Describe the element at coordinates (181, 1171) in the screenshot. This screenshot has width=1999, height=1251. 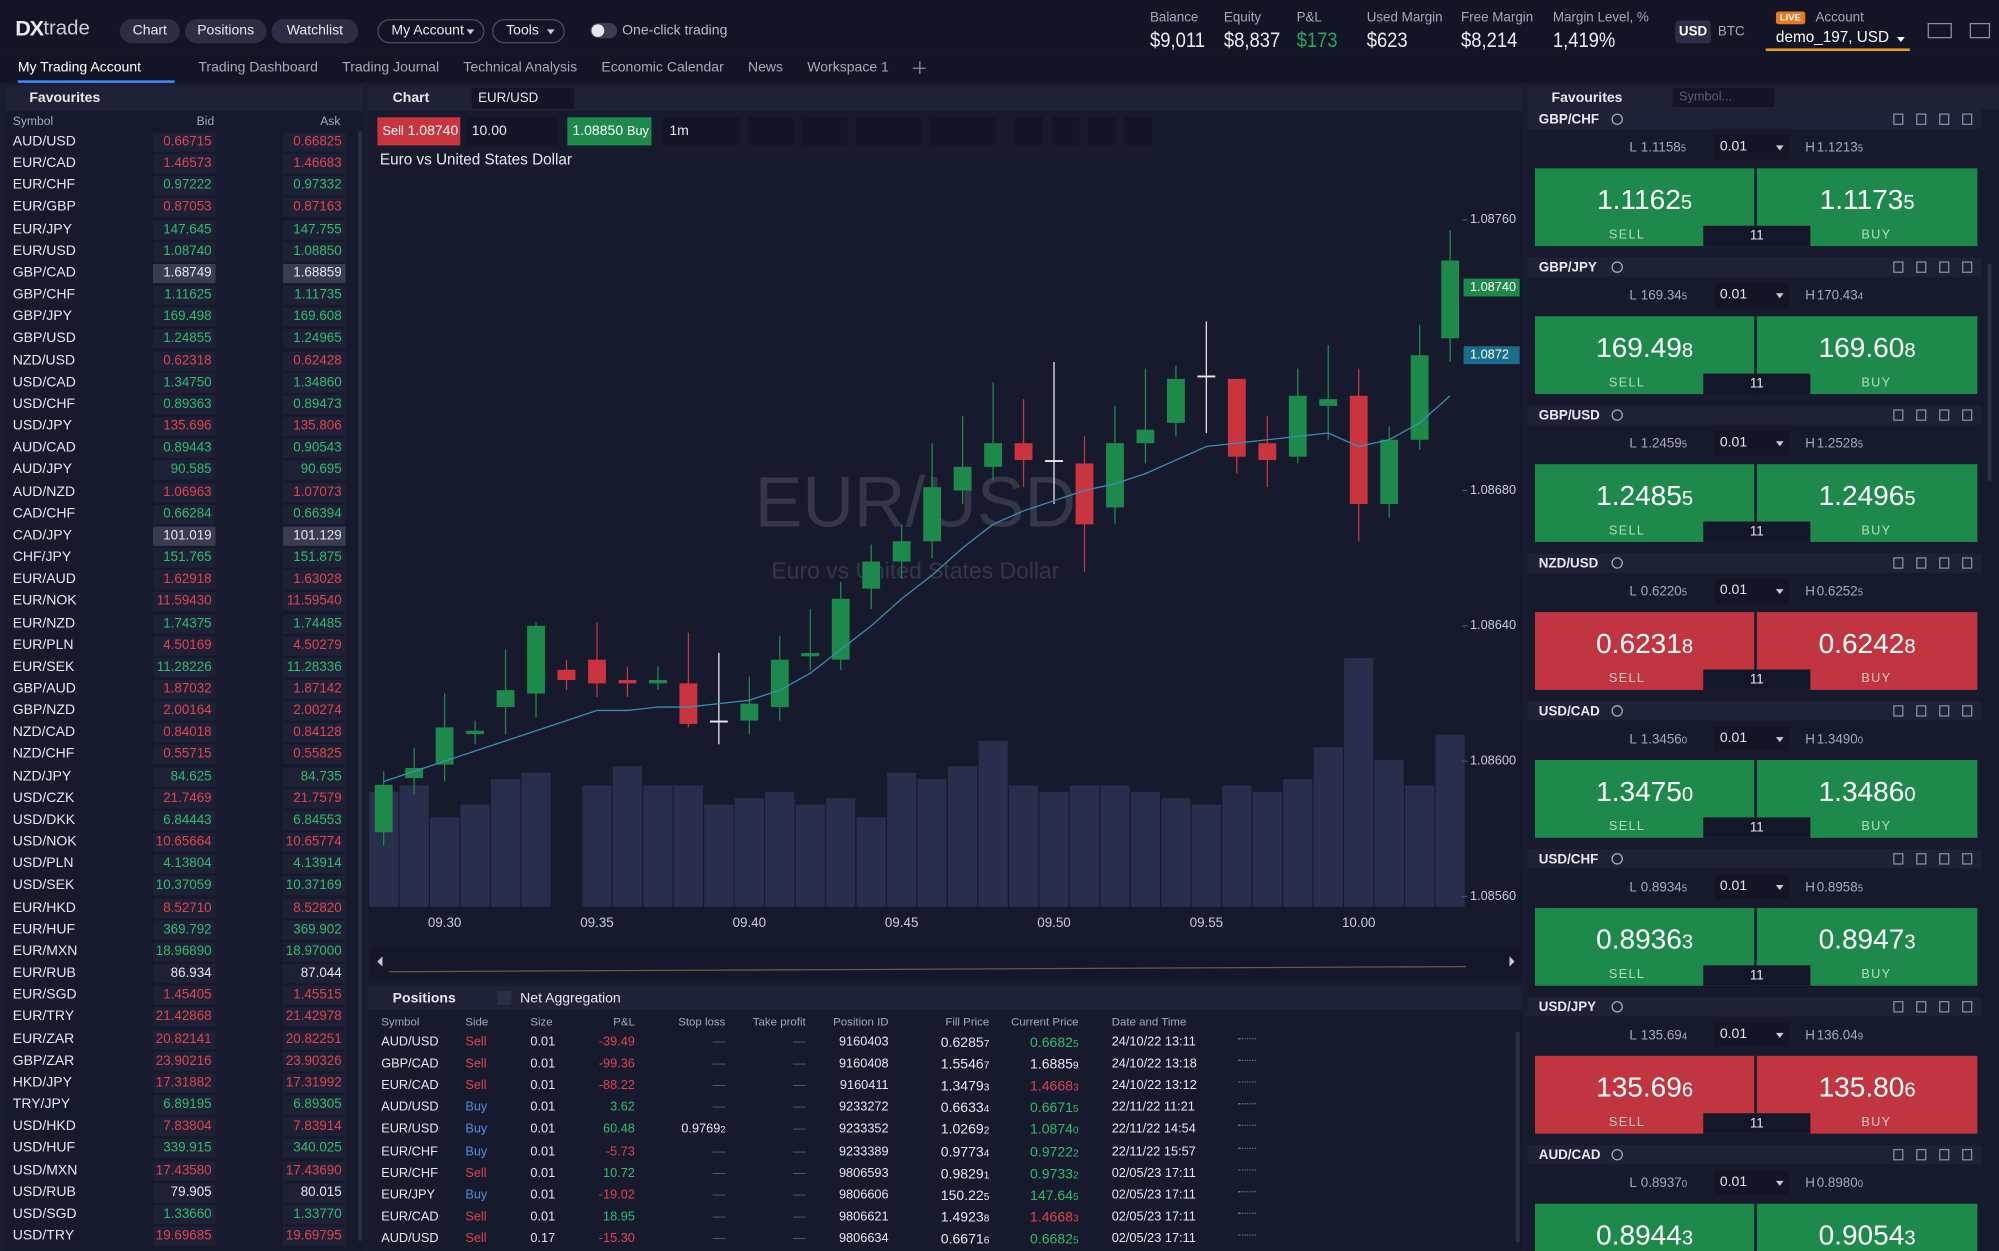
I see `watchlist-row: USD/MXN 17.43580 17.43690` at that location.